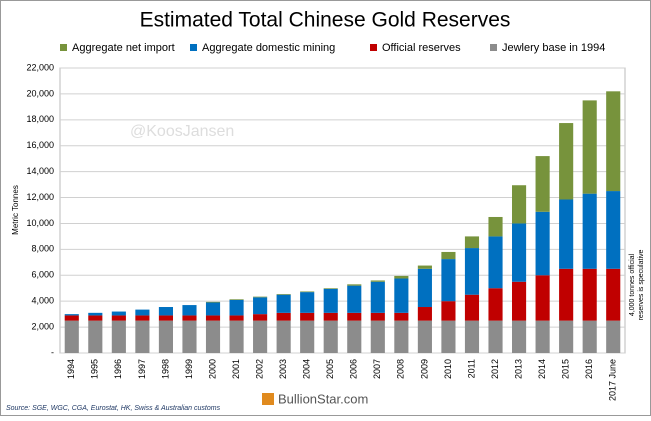 This screenshot has height=421, width=651. I want to click on x-tick-label: 2000, so click(212, 369).